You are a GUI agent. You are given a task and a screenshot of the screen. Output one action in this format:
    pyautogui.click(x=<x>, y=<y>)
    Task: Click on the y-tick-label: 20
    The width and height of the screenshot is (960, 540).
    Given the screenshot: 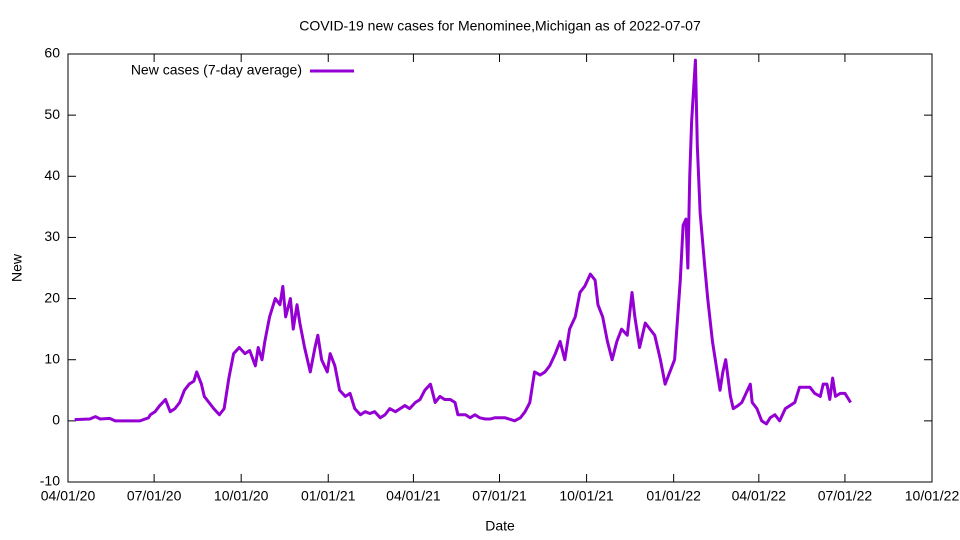 What is the action you would take?
    pyautogui.click(x=52, y=297)
    